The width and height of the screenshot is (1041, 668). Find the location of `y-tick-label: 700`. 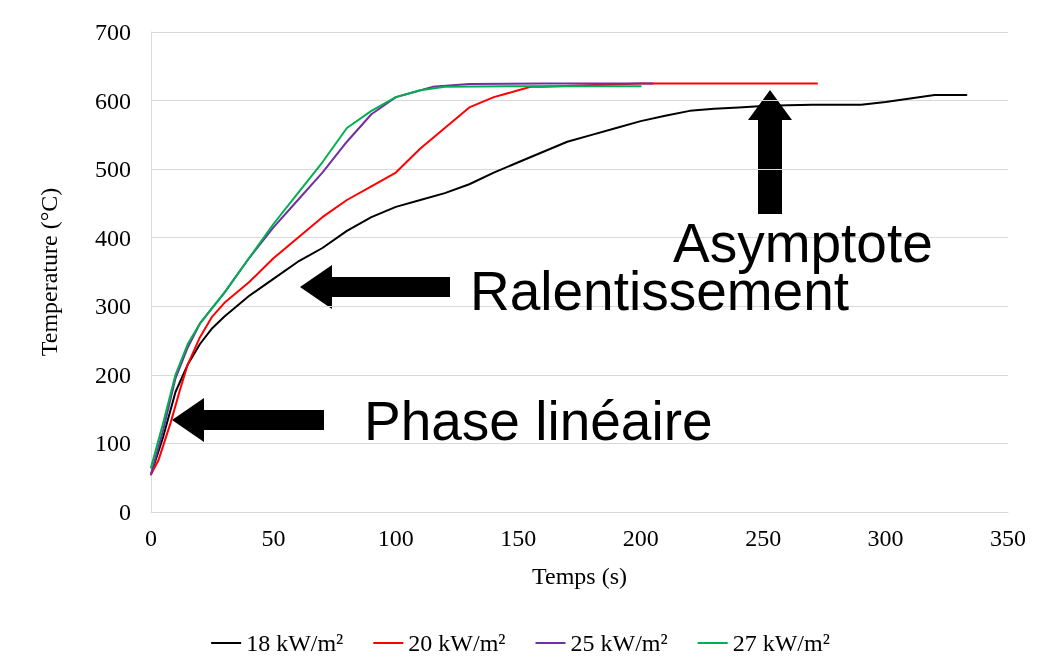

y-tick-label: 700 is located at coordinates (113, 32).